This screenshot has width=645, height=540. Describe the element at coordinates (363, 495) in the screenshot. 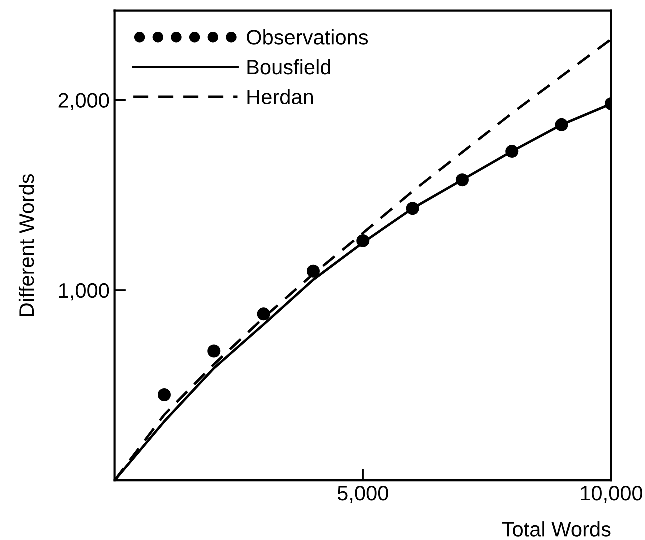

I see `x-tick-label: 5,000` at that location.